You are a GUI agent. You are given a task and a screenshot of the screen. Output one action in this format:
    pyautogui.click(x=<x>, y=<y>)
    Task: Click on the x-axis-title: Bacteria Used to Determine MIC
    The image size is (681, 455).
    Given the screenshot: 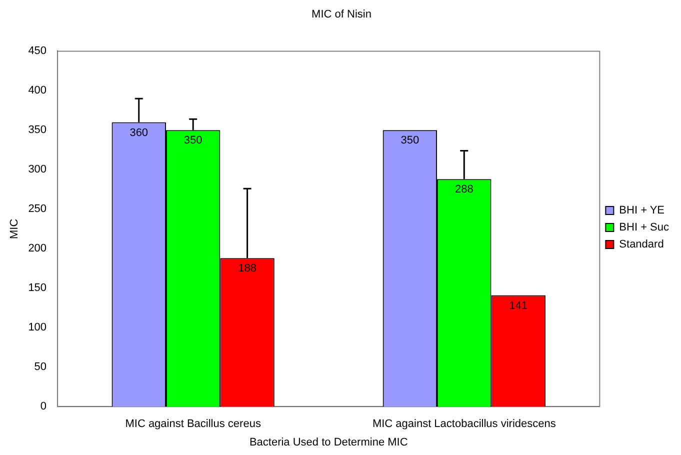 What is the action you would take?
    pyautogui.click(x=328, y=442)
    